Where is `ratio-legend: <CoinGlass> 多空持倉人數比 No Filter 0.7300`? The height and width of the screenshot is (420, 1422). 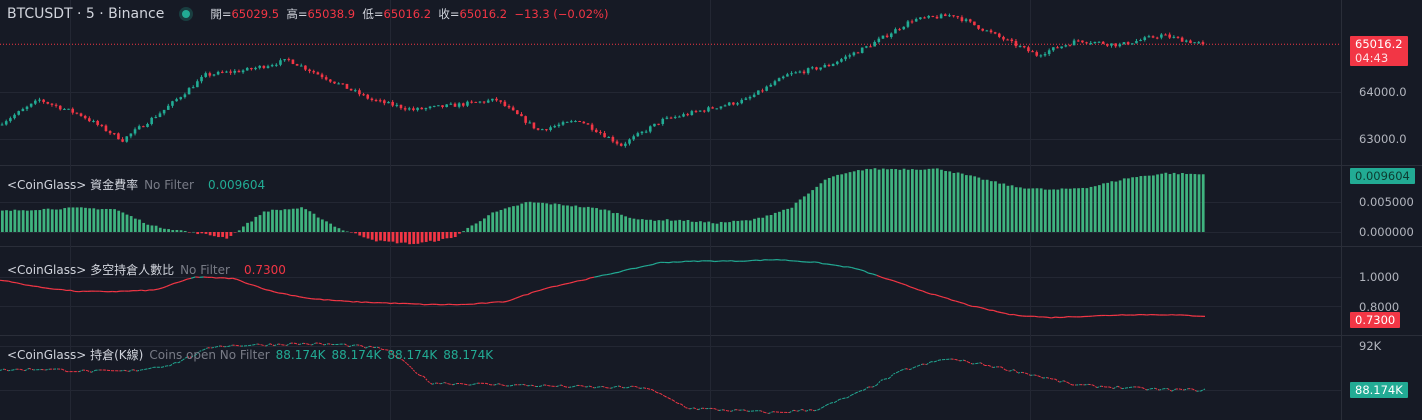
ratio-legend: <CoinGlass> 多空持倉人數比 No Filter 0.7300 is located at coordinates (146, 269).